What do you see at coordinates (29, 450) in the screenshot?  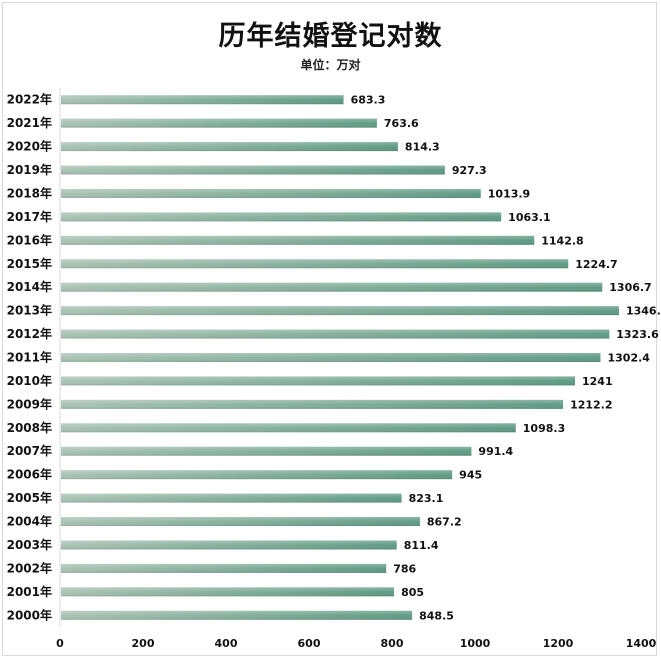 I see `category-label: 2007年` at bounding box center [29, 450].